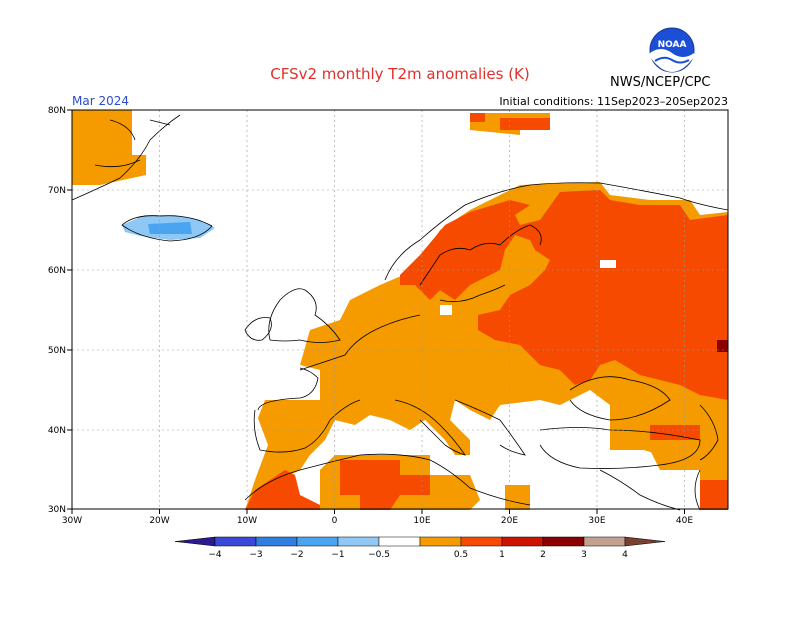 Image resolution: width=800 pixels, height=618 pixels. Describe the element at coordinates (337, 555) in the screenshot. I see `legend-label: −1` at that location.